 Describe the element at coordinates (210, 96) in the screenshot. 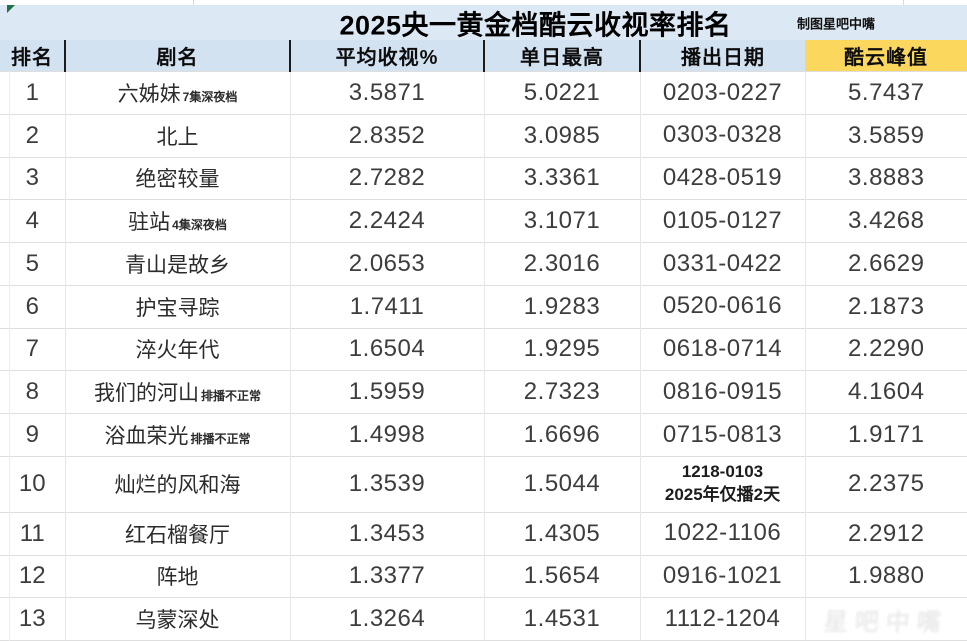

I see `drama-note: 7集深夜档` at that location.